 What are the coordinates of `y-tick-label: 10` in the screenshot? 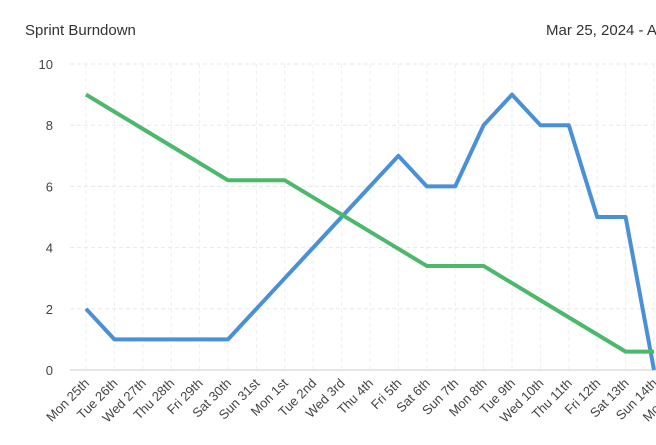 It's located at (46, 64).